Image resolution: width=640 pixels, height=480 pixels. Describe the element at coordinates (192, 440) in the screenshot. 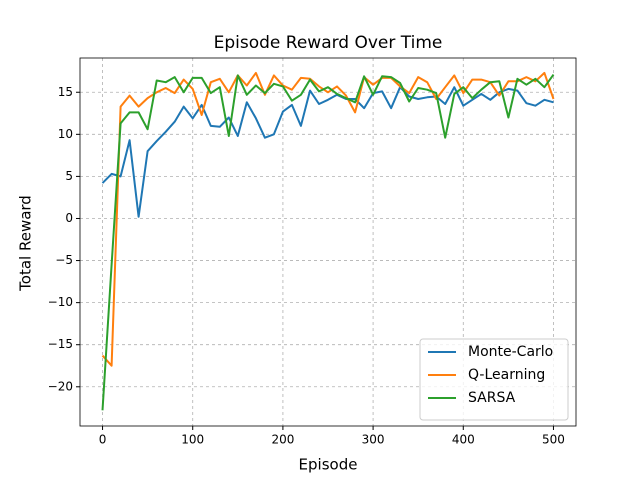

I see `x-tick-label: 100` at that location.